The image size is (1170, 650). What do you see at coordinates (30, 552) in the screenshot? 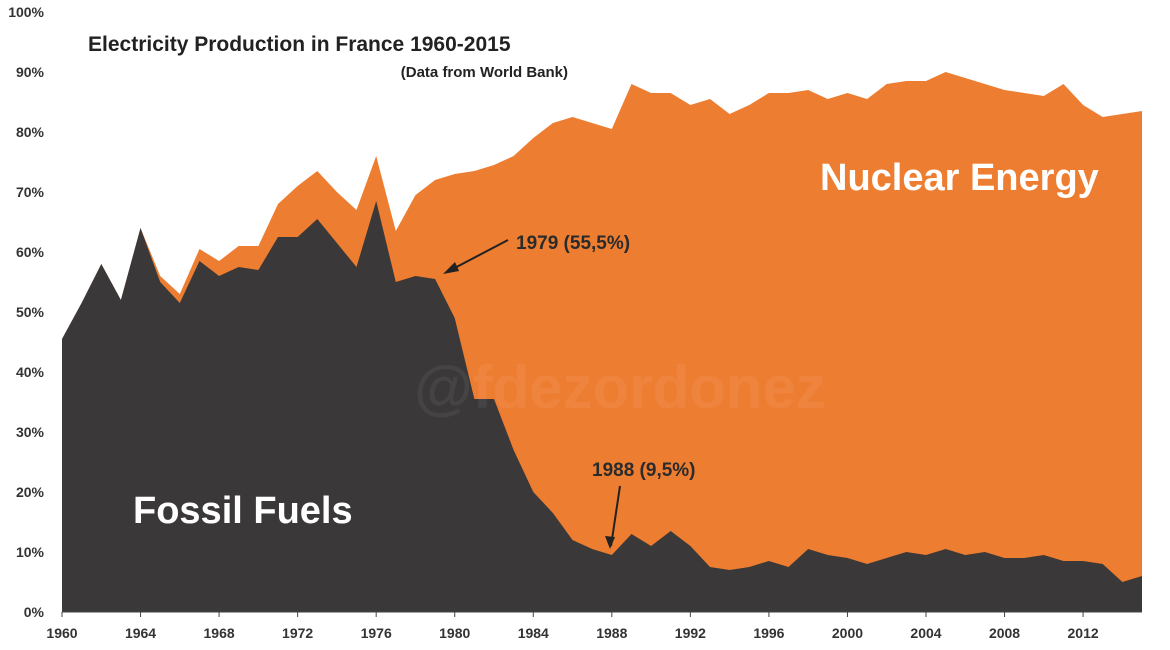
I see `y-tick-label: 10%` at bounding box center [30, 552].